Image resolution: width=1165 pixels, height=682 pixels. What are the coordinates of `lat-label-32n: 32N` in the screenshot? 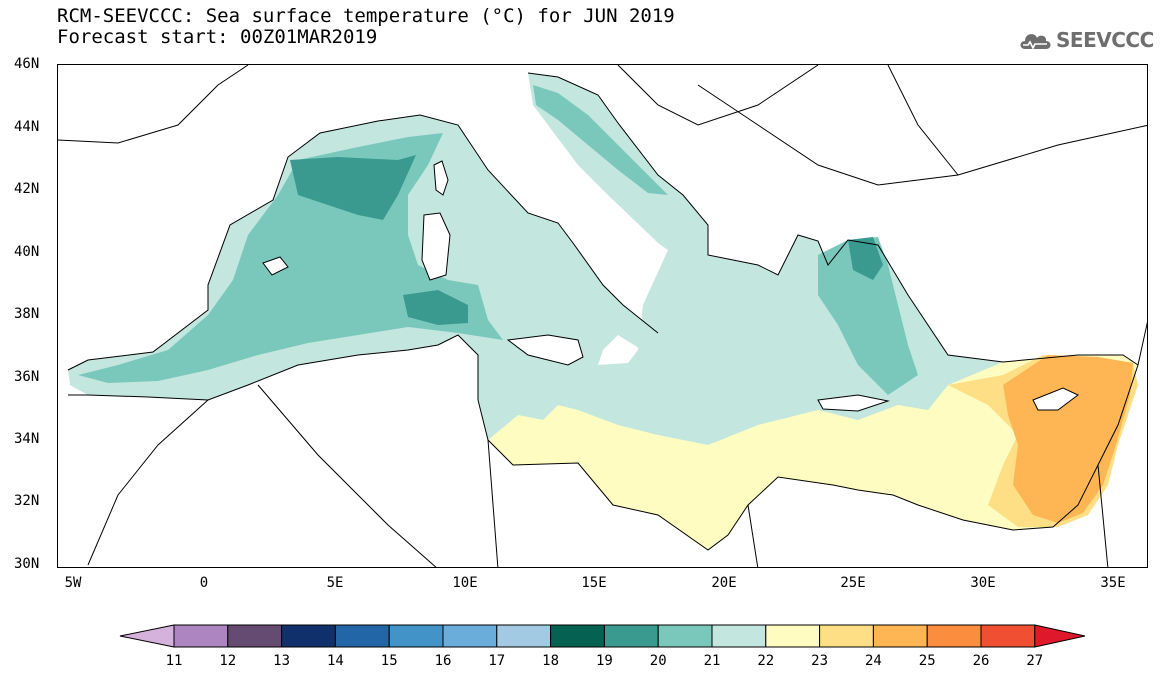 It's located at (27, 501).